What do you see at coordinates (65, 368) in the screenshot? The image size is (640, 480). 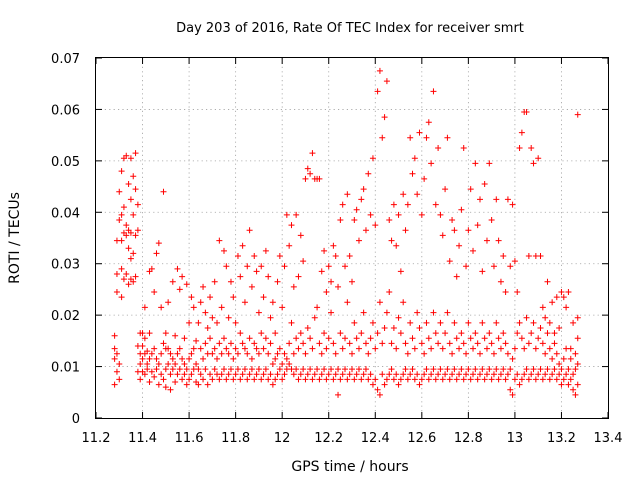 I see `y-tick-label: 0.01` at bounding box center [65, 368].